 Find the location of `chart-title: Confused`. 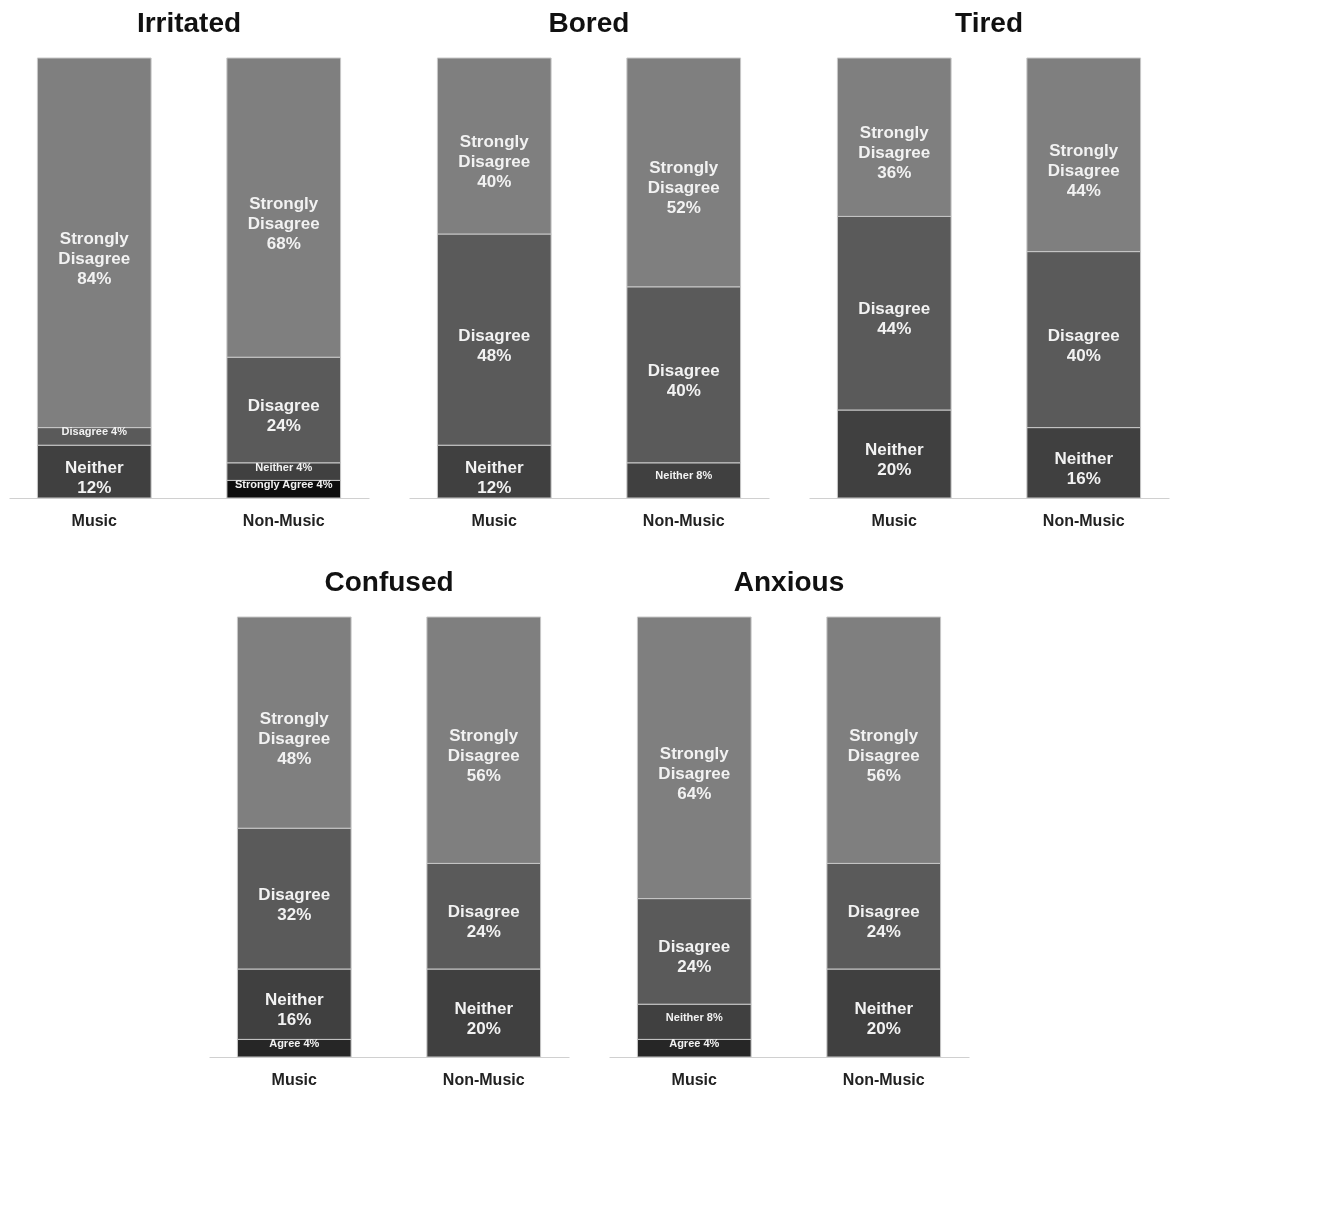

chart-title: Confused is located at coordinates (389, 581).